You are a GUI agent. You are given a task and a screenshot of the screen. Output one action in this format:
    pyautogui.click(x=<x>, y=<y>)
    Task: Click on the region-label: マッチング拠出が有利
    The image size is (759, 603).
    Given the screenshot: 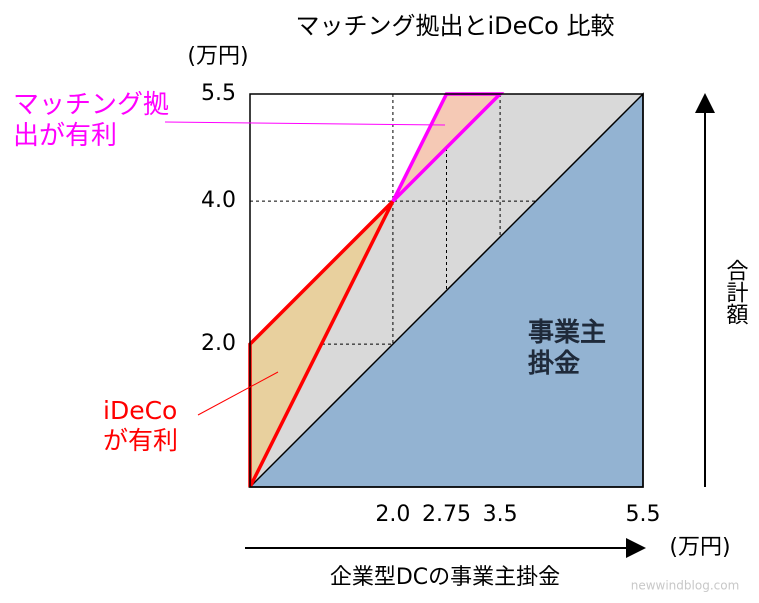 What is the action you would take?
    pyautogui.click(x=91, y=121)
    